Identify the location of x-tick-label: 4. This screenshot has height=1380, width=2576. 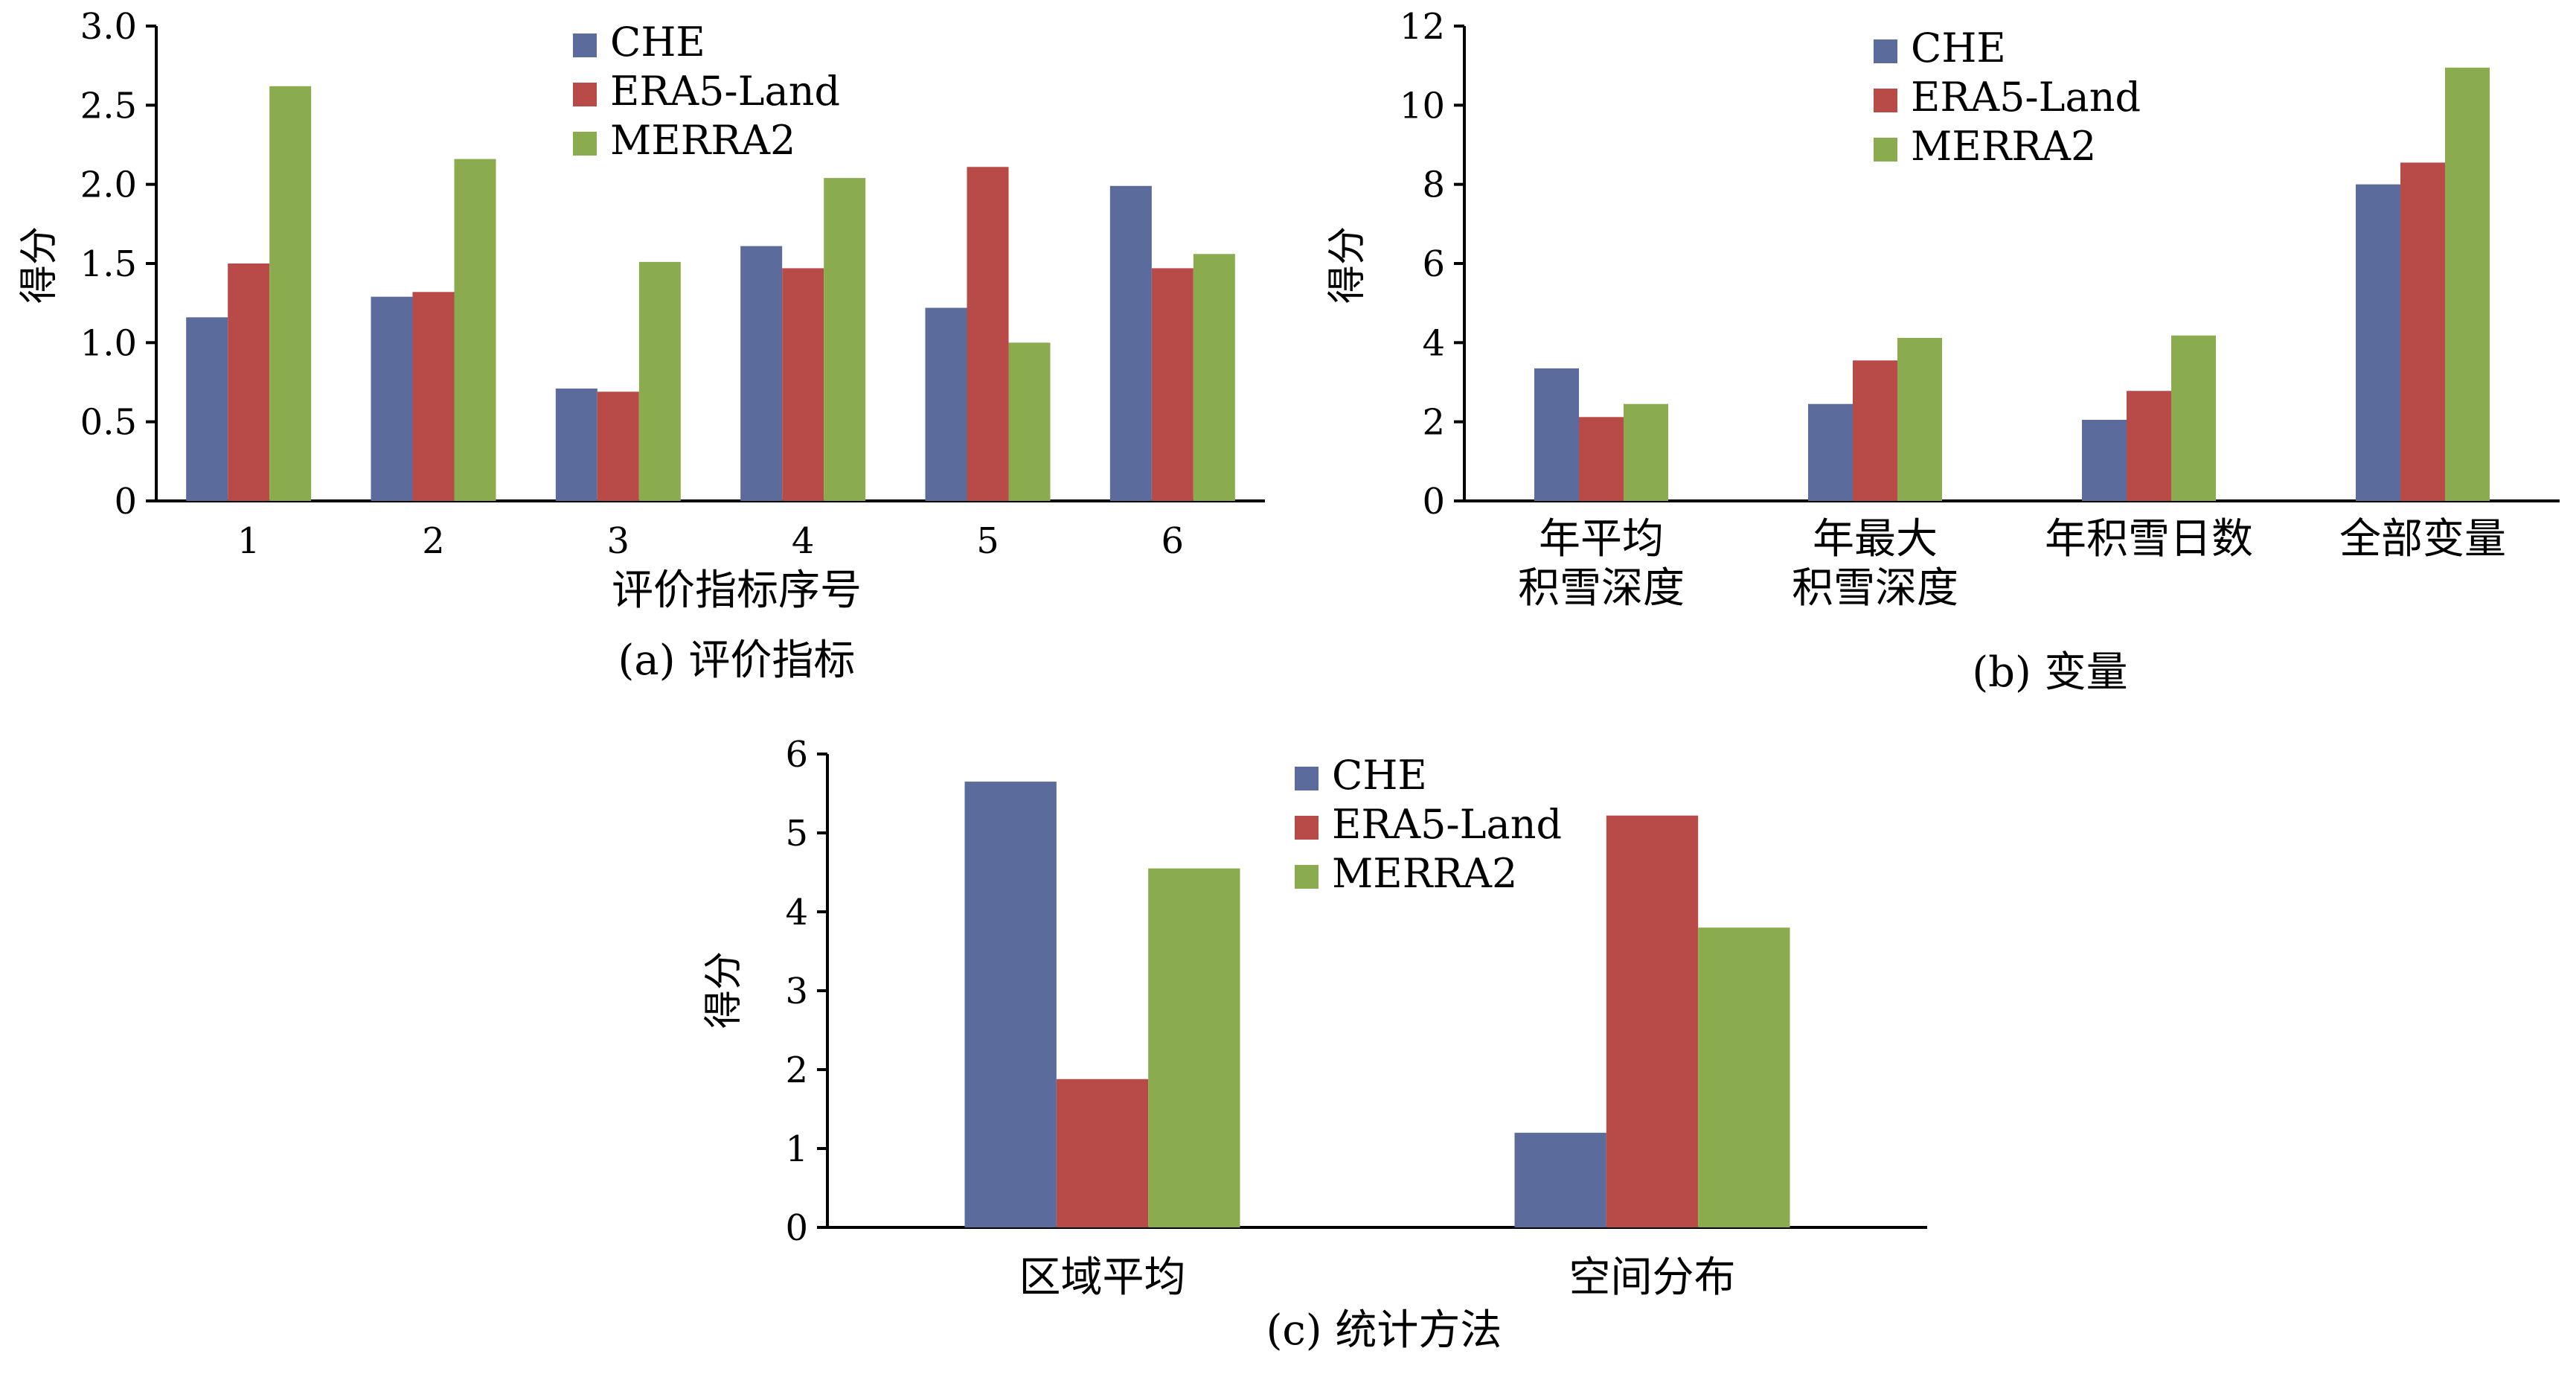
(803, 541).